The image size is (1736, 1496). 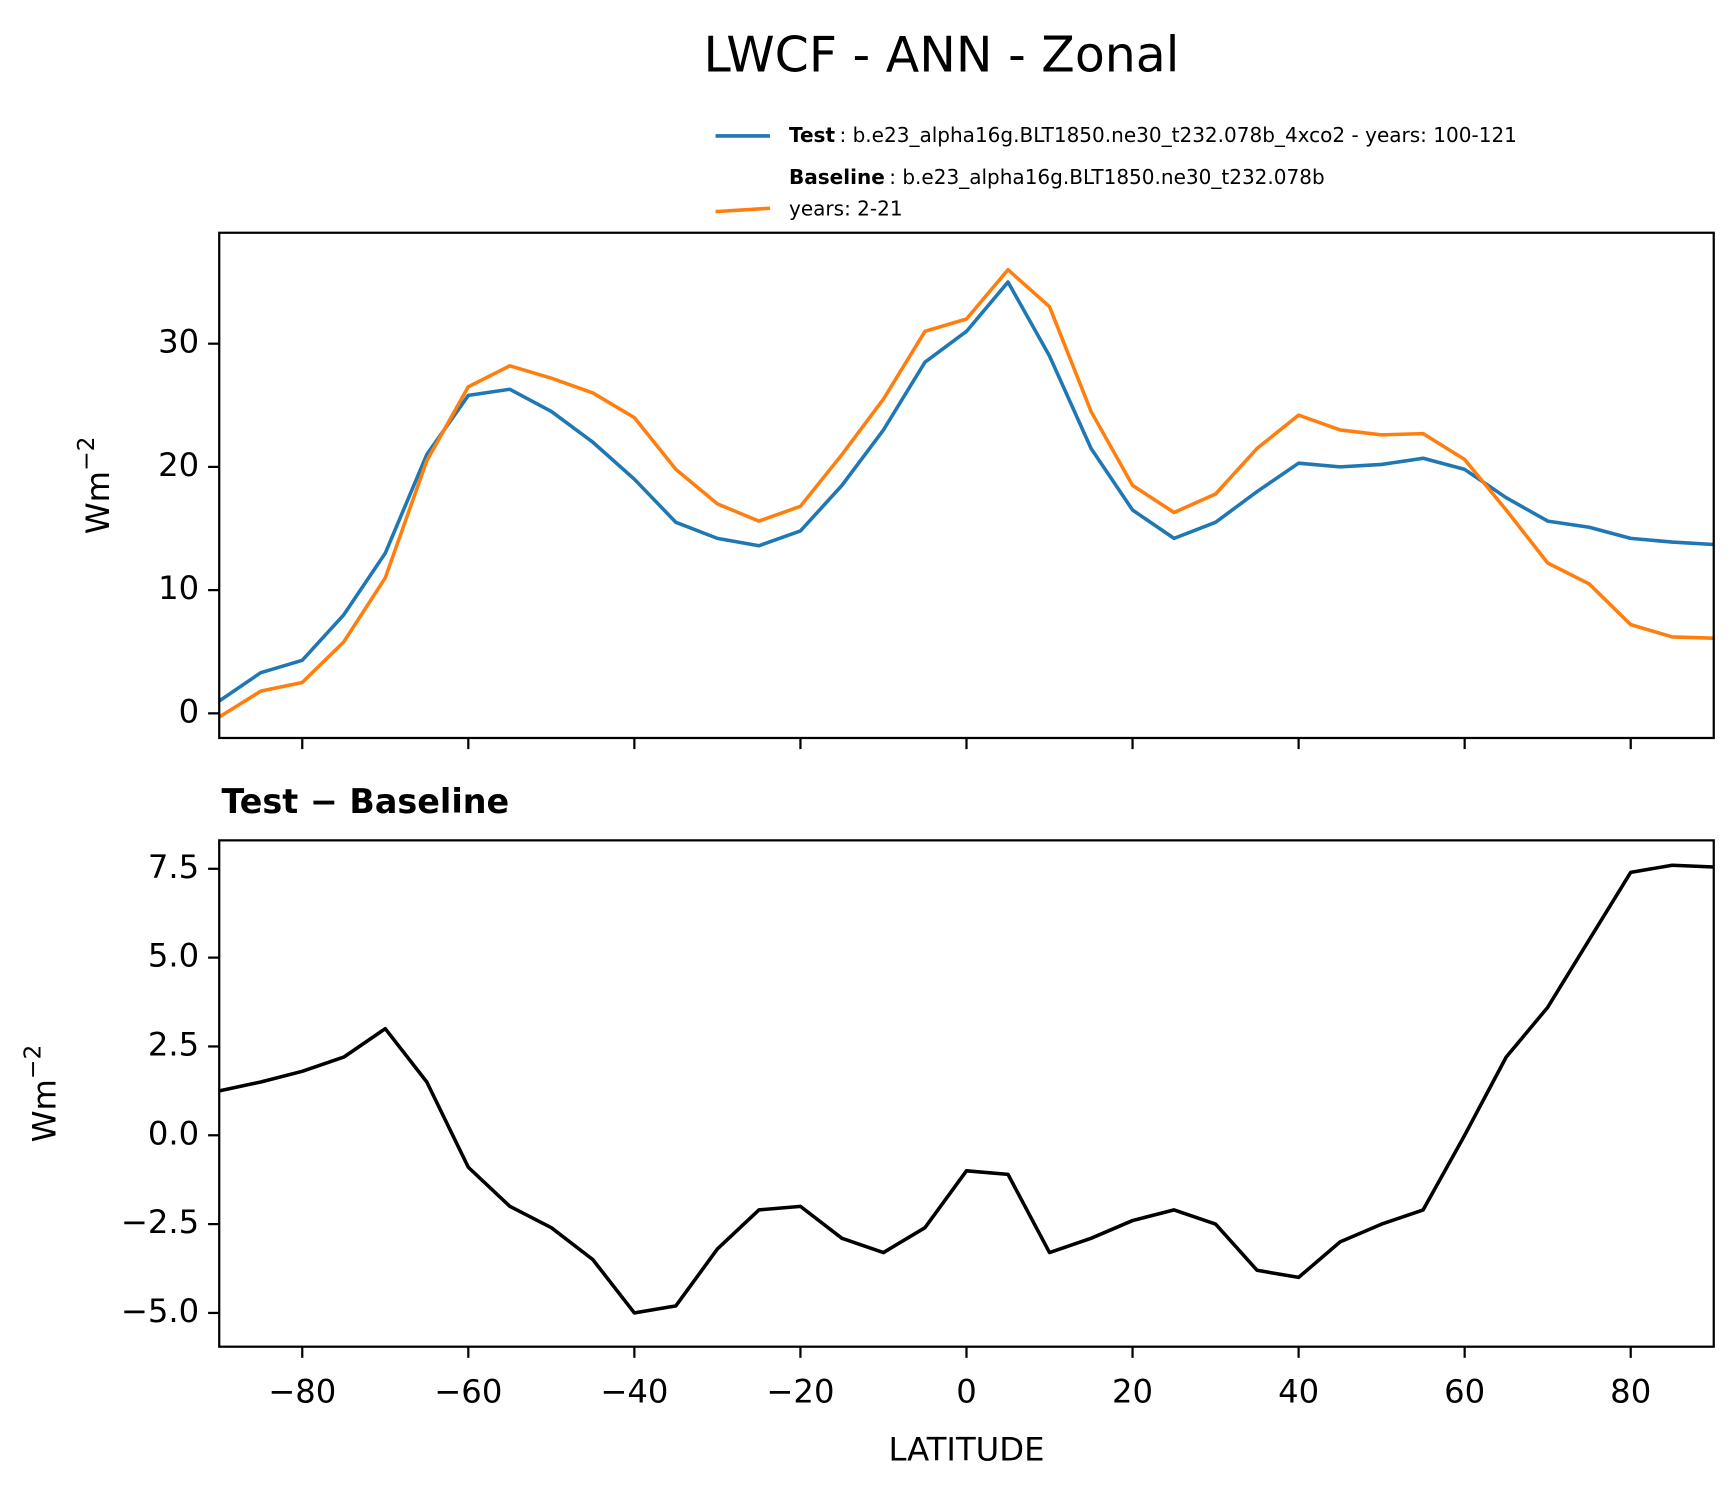 I want to click on legend-description: years: 2-21, so click(x=846, y=208).